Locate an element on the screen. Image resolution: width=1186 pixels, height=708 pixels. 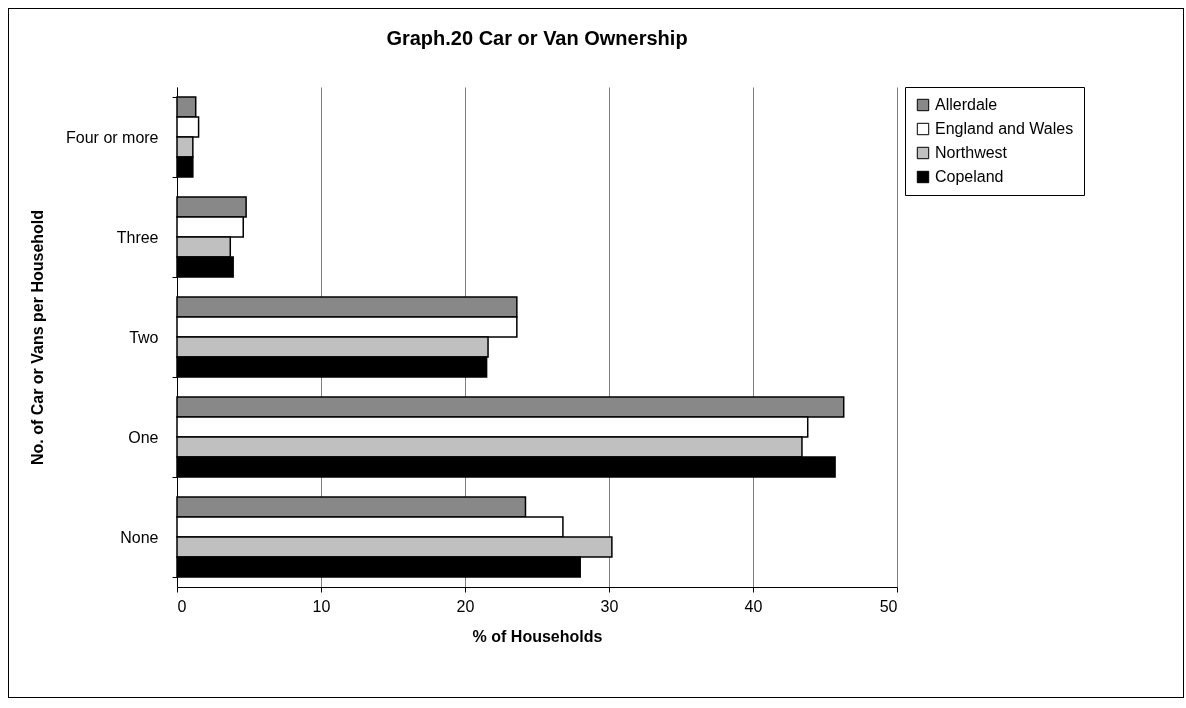
x-tick-label: 0 is located at coordinates (182, 606).